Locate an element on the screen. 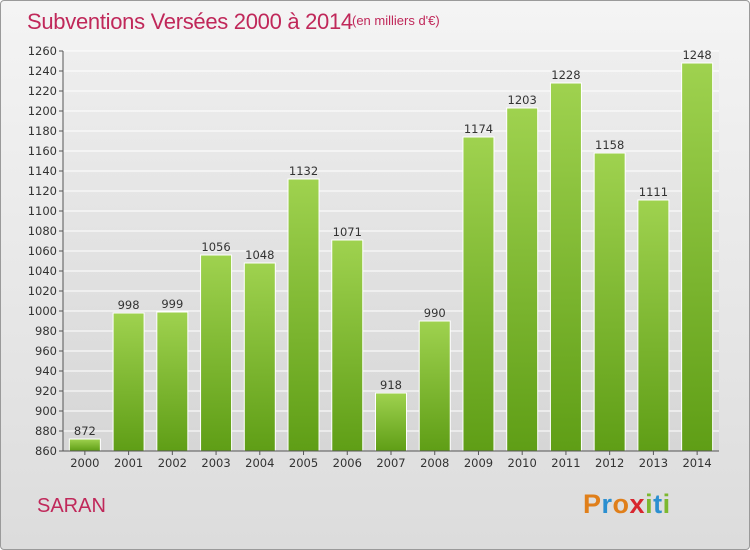 The width and height of the screenshot is (750, 550). data-label-2006: 1071 is located at coordinates (347, 232).